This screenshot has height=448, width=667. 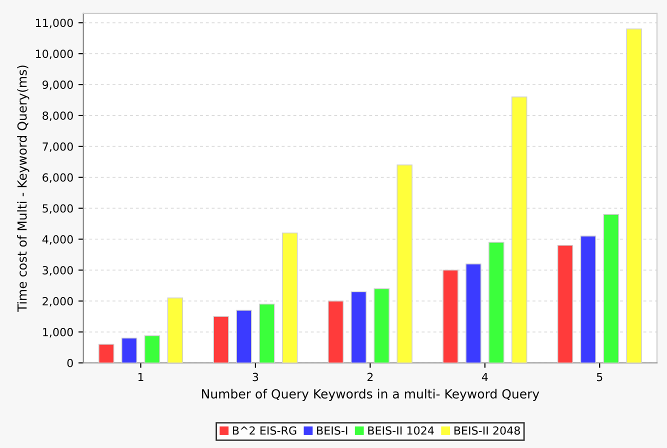 I want to click on legend-label: BEIS-I, so click(x=332, y=430).